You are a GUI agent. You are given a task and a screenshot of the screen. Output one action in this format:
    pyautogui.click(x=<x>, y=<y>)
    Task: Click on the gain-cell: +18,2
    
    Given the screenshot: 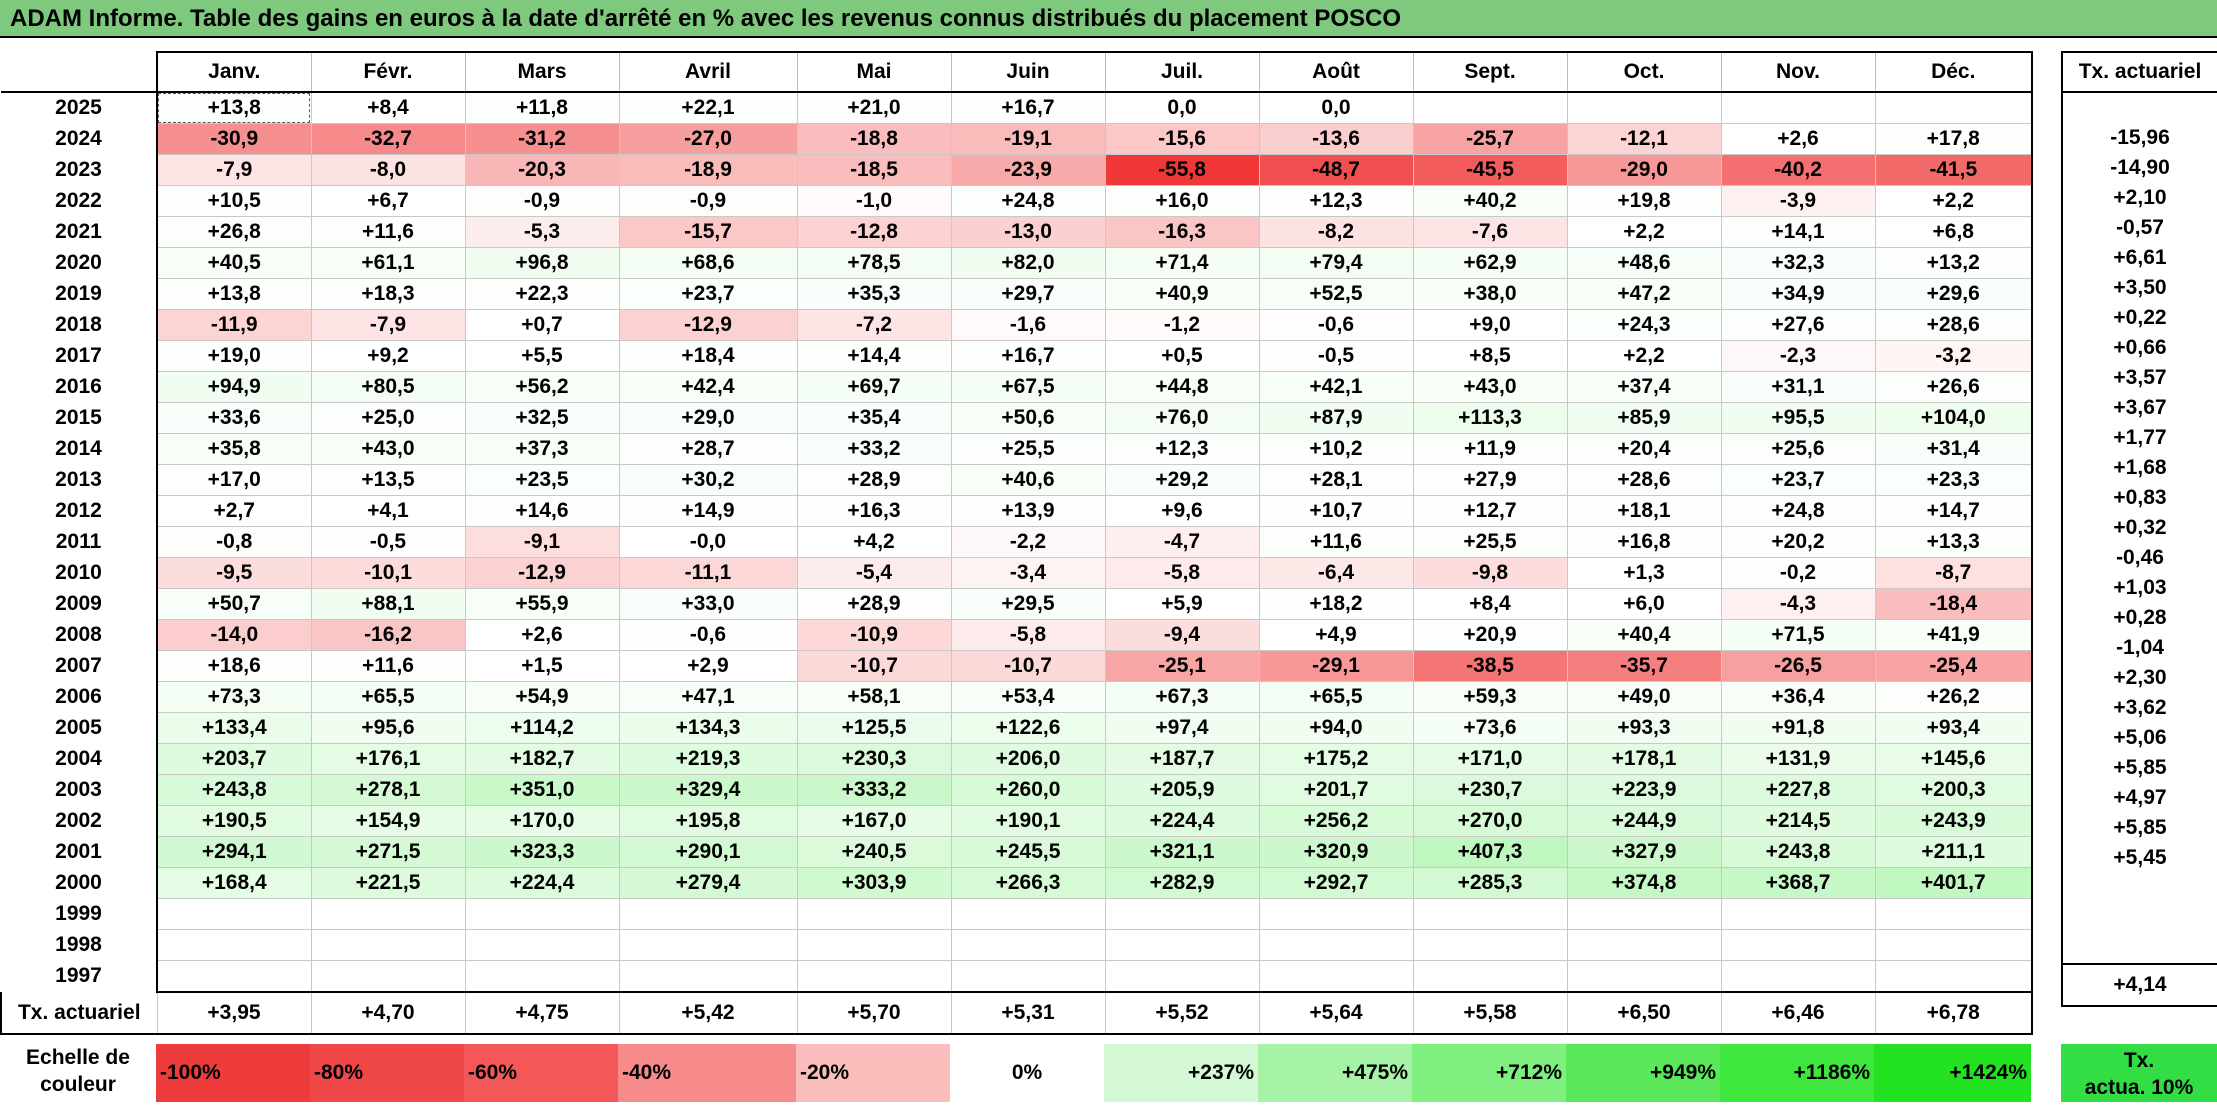 What is the action you would take?
    pyautogui.click(x=1336, y=604)
    